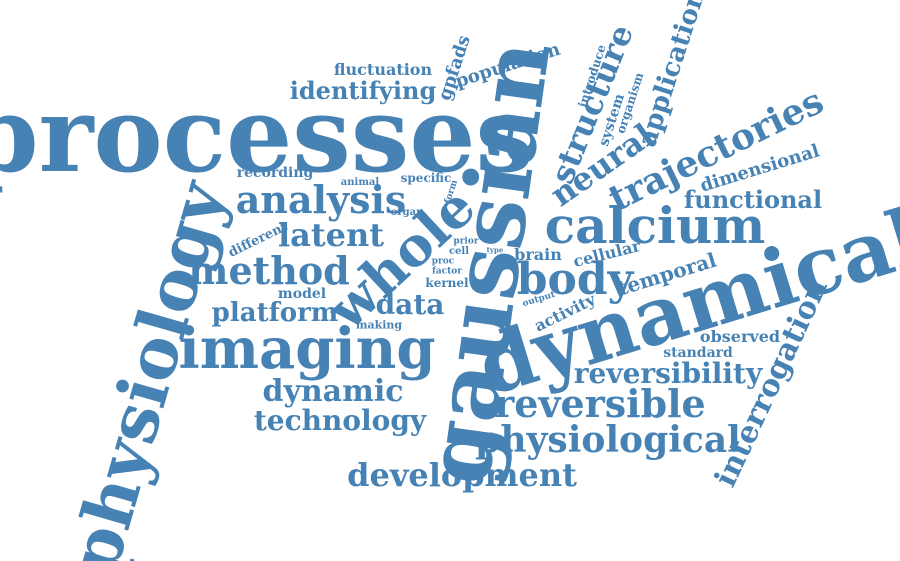  Describe the element at coordinates (333, 391) in the screenshot. I see `word-dynamic: dynamic` at that location.